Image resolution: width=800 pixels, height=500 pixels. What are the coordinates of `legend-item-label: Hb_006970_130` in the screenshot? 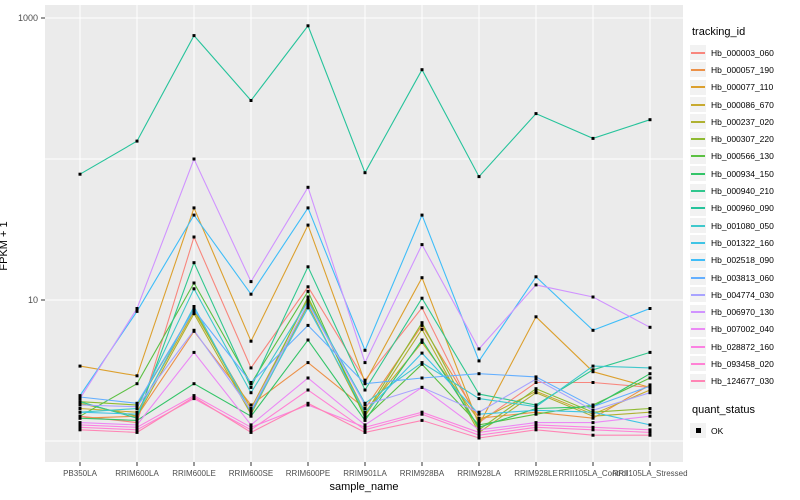 It's located at (742, 312).